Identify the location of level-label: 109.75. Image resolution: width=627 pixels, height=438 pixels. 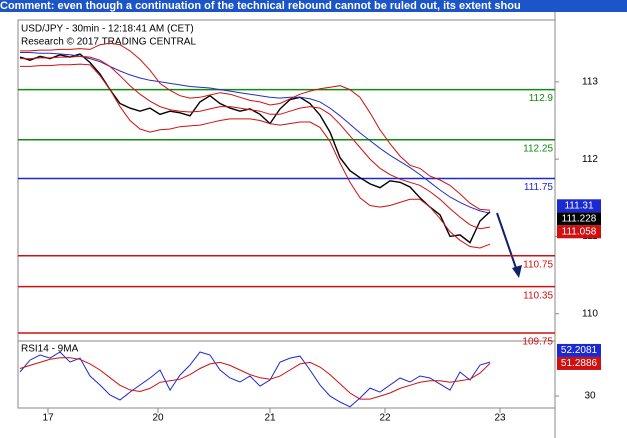
(537, 342).